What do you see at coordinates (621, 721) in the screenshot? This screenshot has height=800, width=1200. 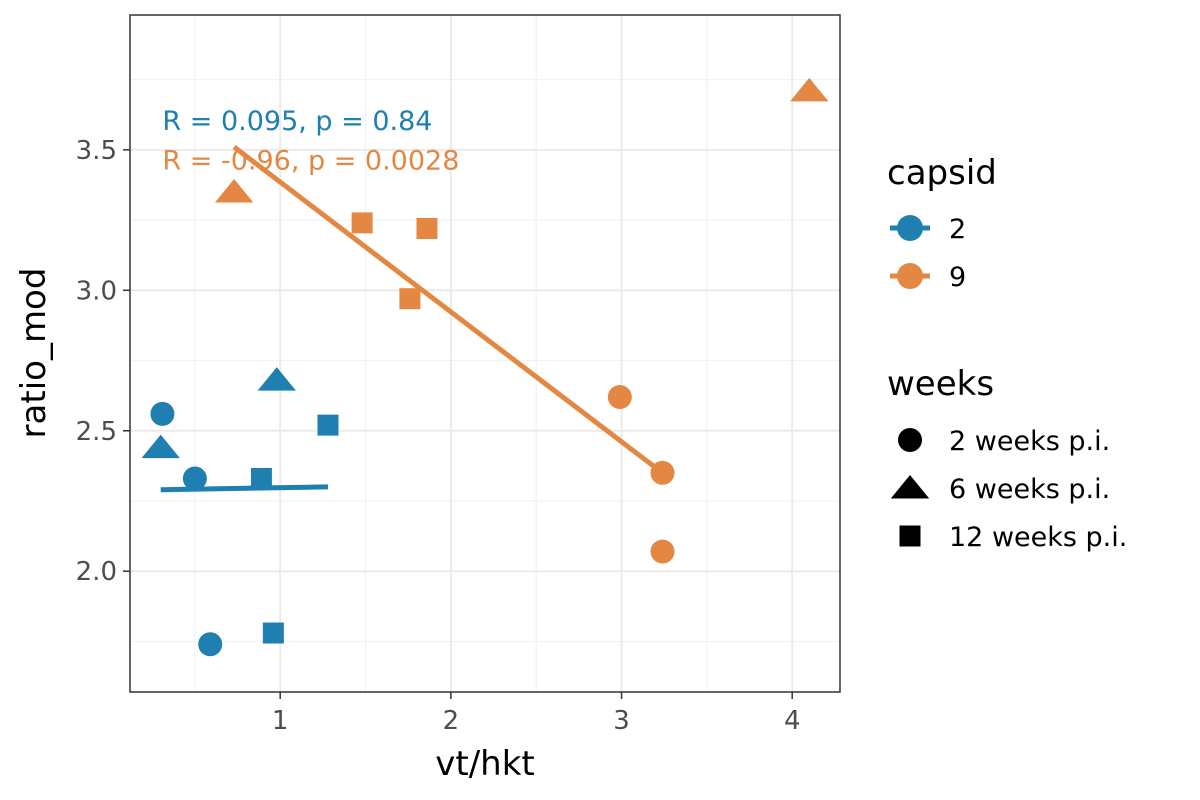 I see `x-tick-label: 3` at bounding box center [621, 721].